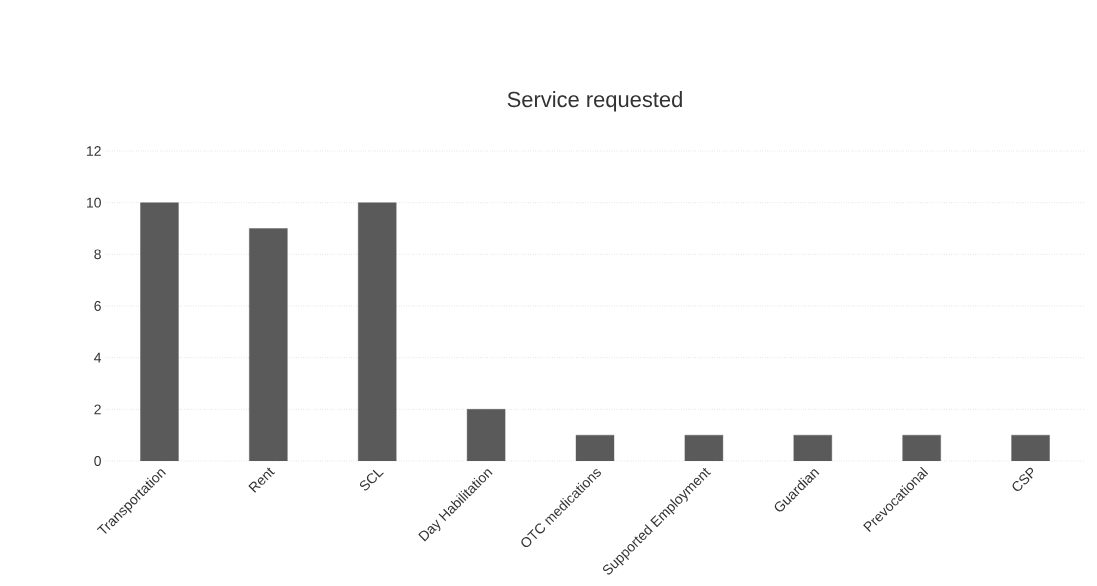  What do you see at coordinates (97, 461) in the screenshot?
I see `y-tick-label: 0` at bounding box center [97, 461].